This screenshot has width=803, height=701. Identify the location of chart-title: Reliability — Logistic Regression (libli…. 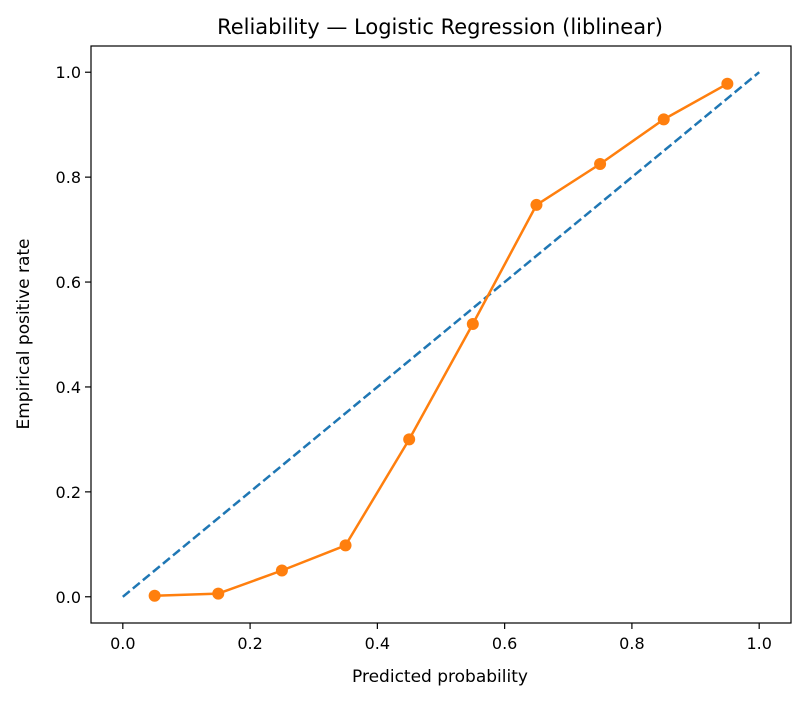
(440, 27).